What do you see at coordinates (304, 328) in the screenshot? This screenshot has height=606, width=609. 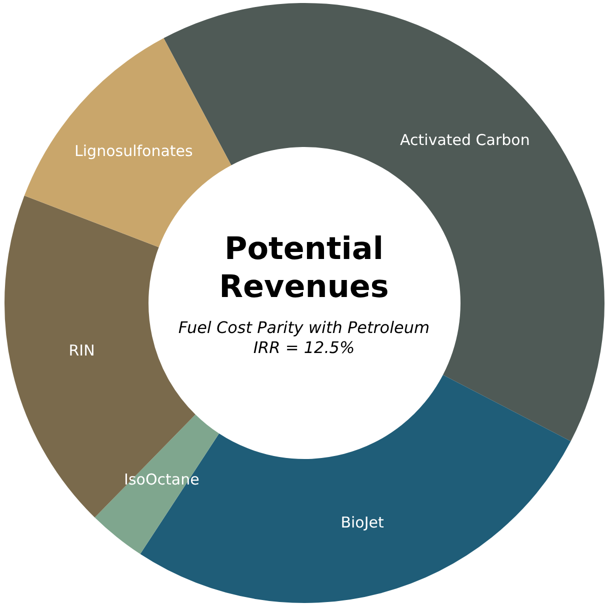 I see `text: Fuel Cost Parity with Petroleum` at bounding box center [304, 328].